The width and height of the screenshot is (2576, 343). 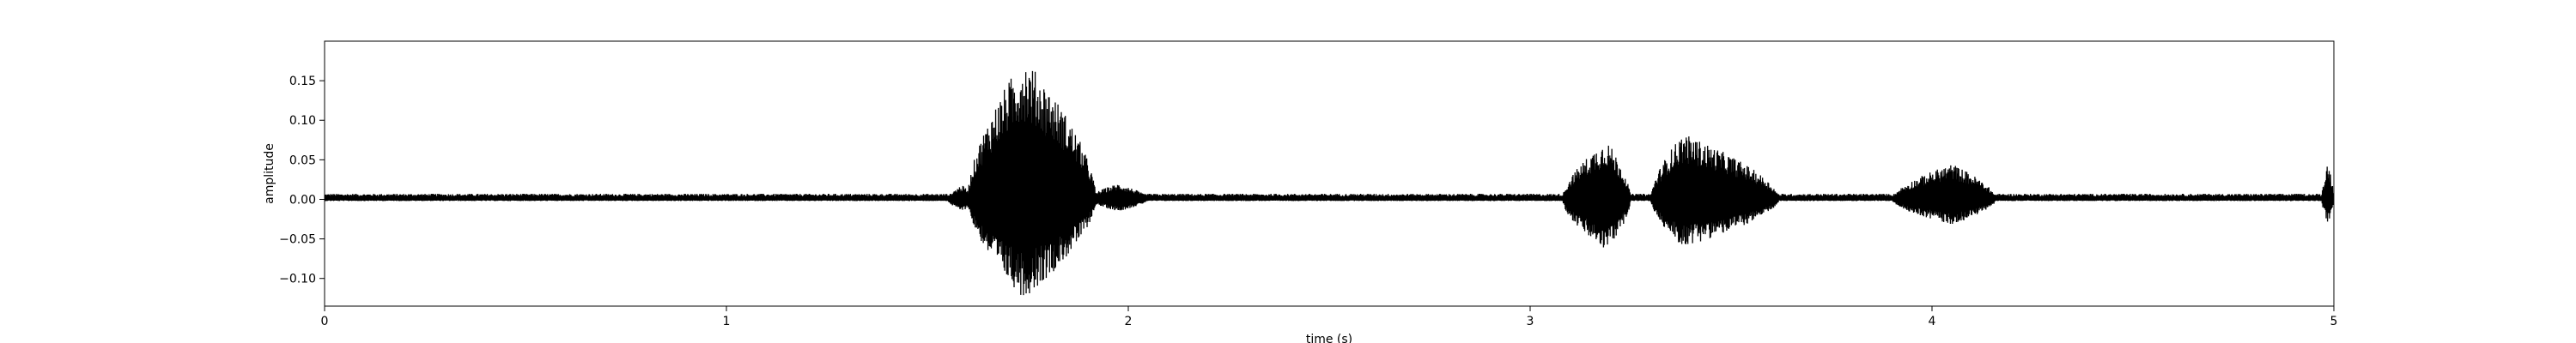 What do you see at coordinates (1329, 338) in the screenshot?
I see `x-axis-label: time (s)` at bounding box center [1329, 338].